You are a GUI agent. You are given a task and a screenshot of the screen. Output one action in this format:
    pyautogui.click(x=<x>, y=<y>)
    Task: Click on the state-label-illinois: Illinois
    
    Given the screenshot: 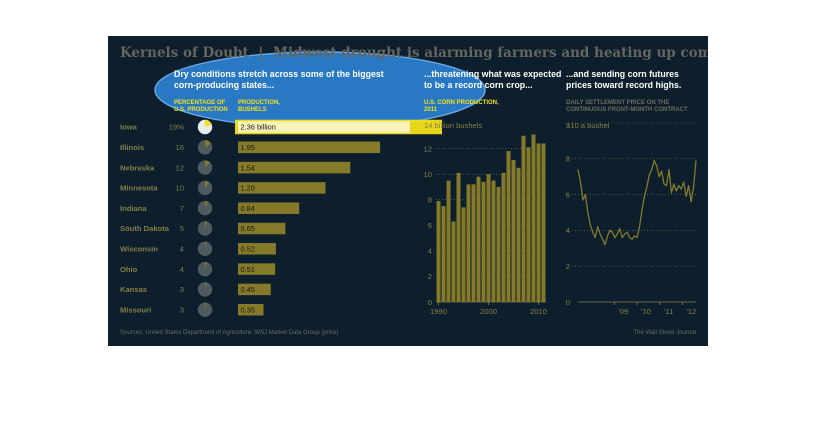 What is the action you would take?
    pyautogui.click(x=132, y=147)
    